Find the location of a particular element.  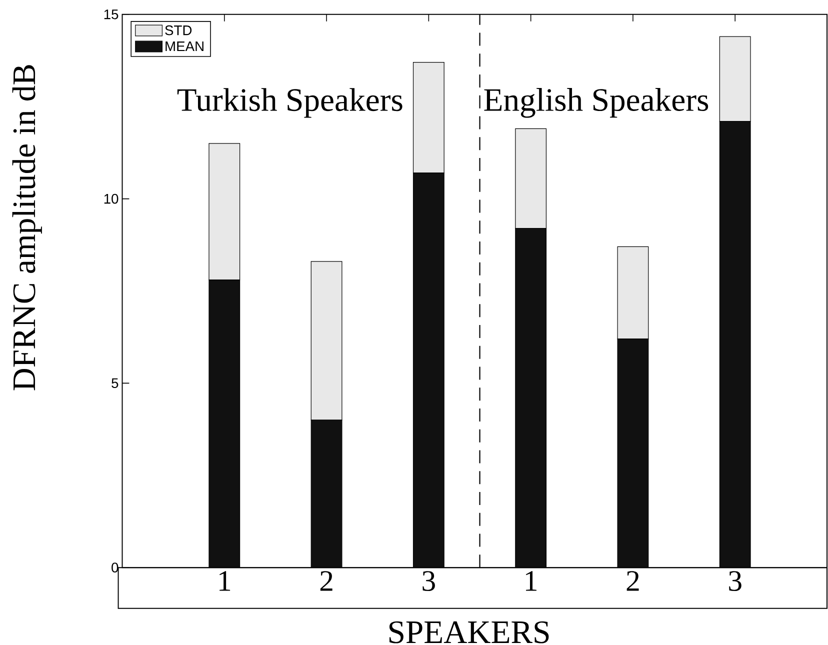

y-tick-label: 5 is located at coordinates (115, 383).